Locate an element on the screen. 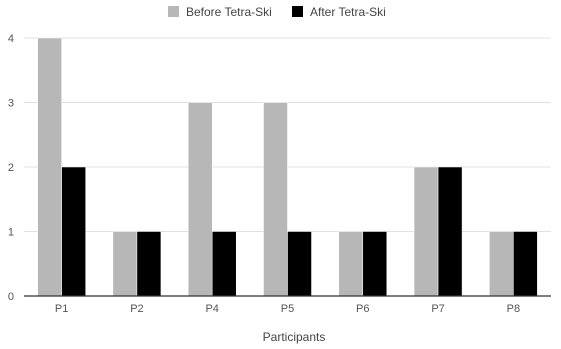 The width and height of the screenshot is (561, 349). x-tick-label: P4 is located at coordinates (211, 309).